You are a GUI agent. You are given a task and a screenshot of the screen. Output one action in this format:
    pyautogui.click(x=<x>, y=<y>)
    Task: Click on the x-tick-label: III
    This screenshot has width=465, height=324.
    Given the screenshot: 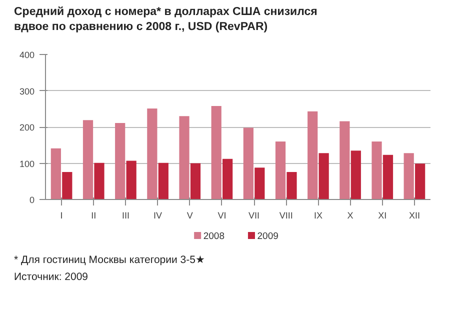 What is the action you would take?
    pyautogui.click(x=126, y=215)
    